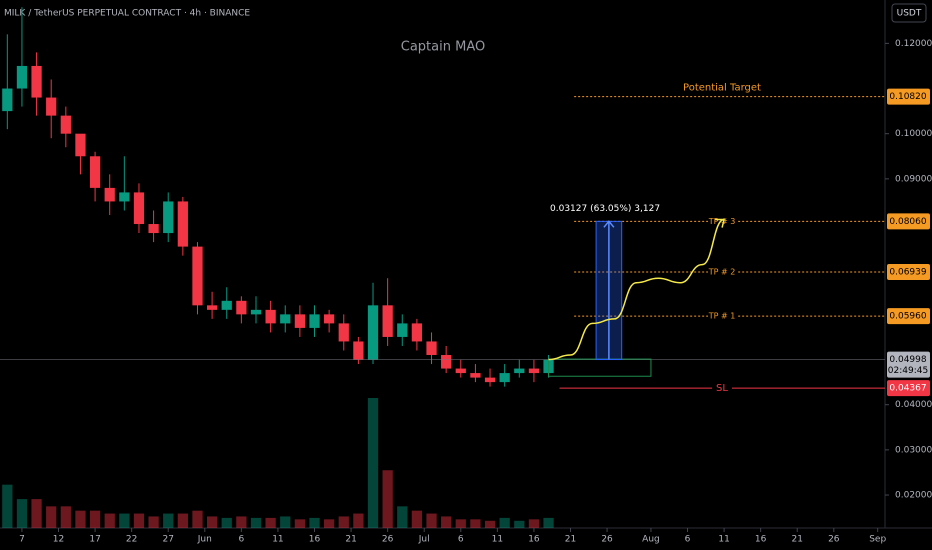  What do you see at coordinates (167, 540) in the screenshot?
I see `x-tick-label: 27` at bounding box center [167, 540].